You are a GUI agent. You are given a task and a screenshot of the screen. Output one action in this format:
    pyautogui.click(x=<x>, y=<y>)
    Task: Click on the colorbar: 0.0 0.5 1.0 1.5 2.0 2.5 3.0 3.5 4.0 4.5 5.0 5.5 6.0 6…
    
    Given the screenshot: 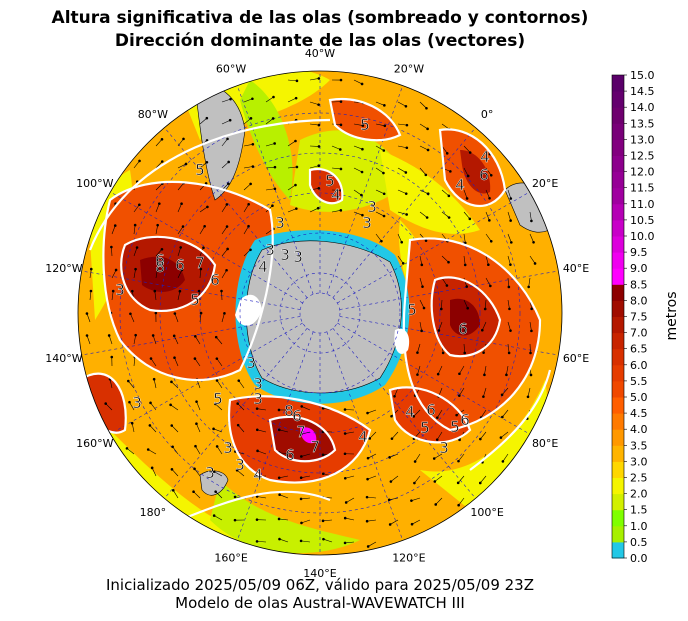 What is the action you would take?
    pyautogui.click(x=633, y=317)
    